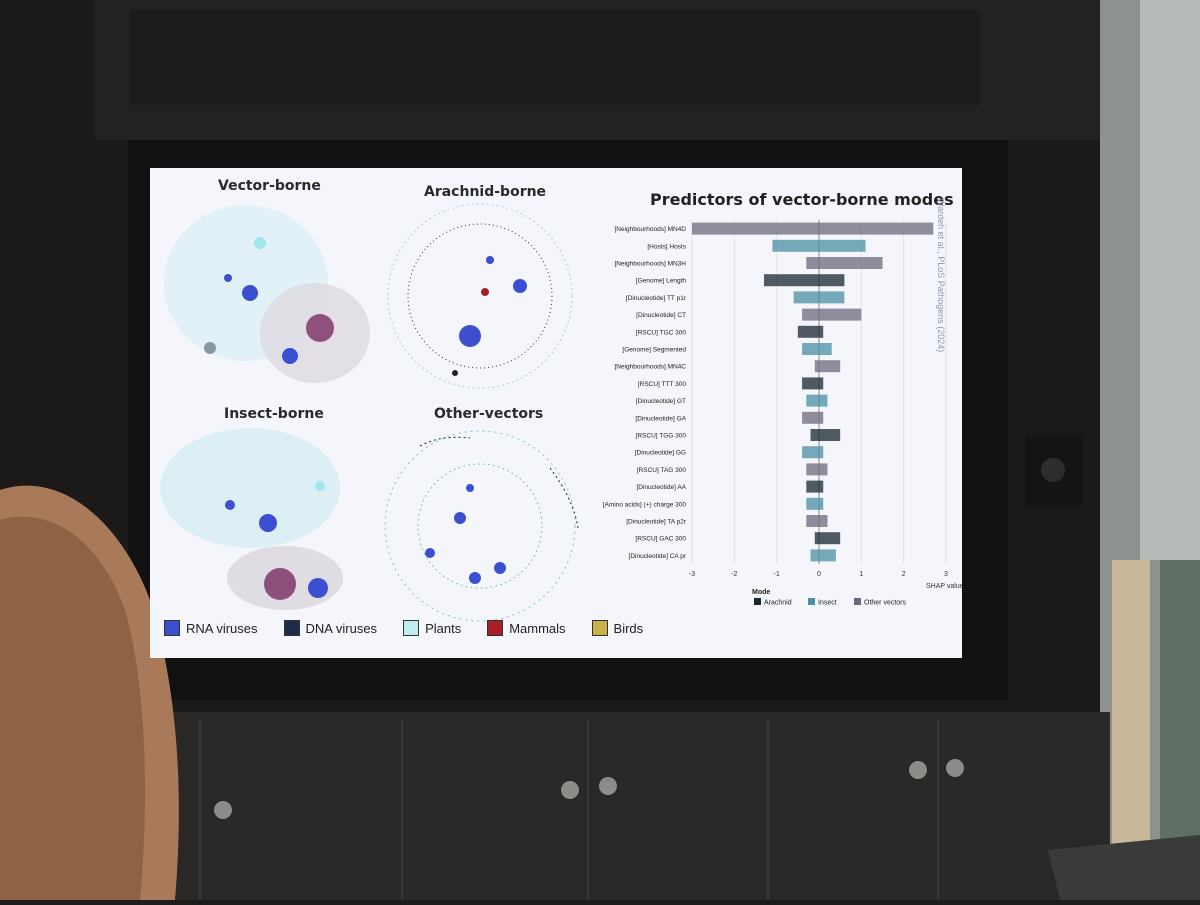 This screenshot has height=905, width=1200. Describe the element at coordinates (291, 628) in the screenshot. I see `dna-swatch` at that location.